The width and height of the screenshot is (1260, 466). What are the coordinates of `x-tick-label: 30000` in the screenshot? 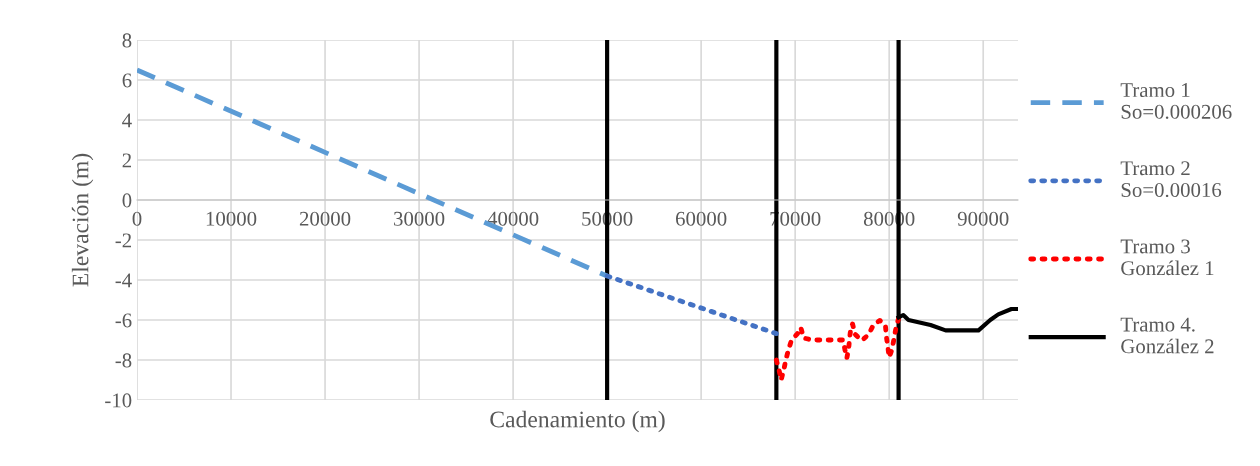 It's located at (419, 218).